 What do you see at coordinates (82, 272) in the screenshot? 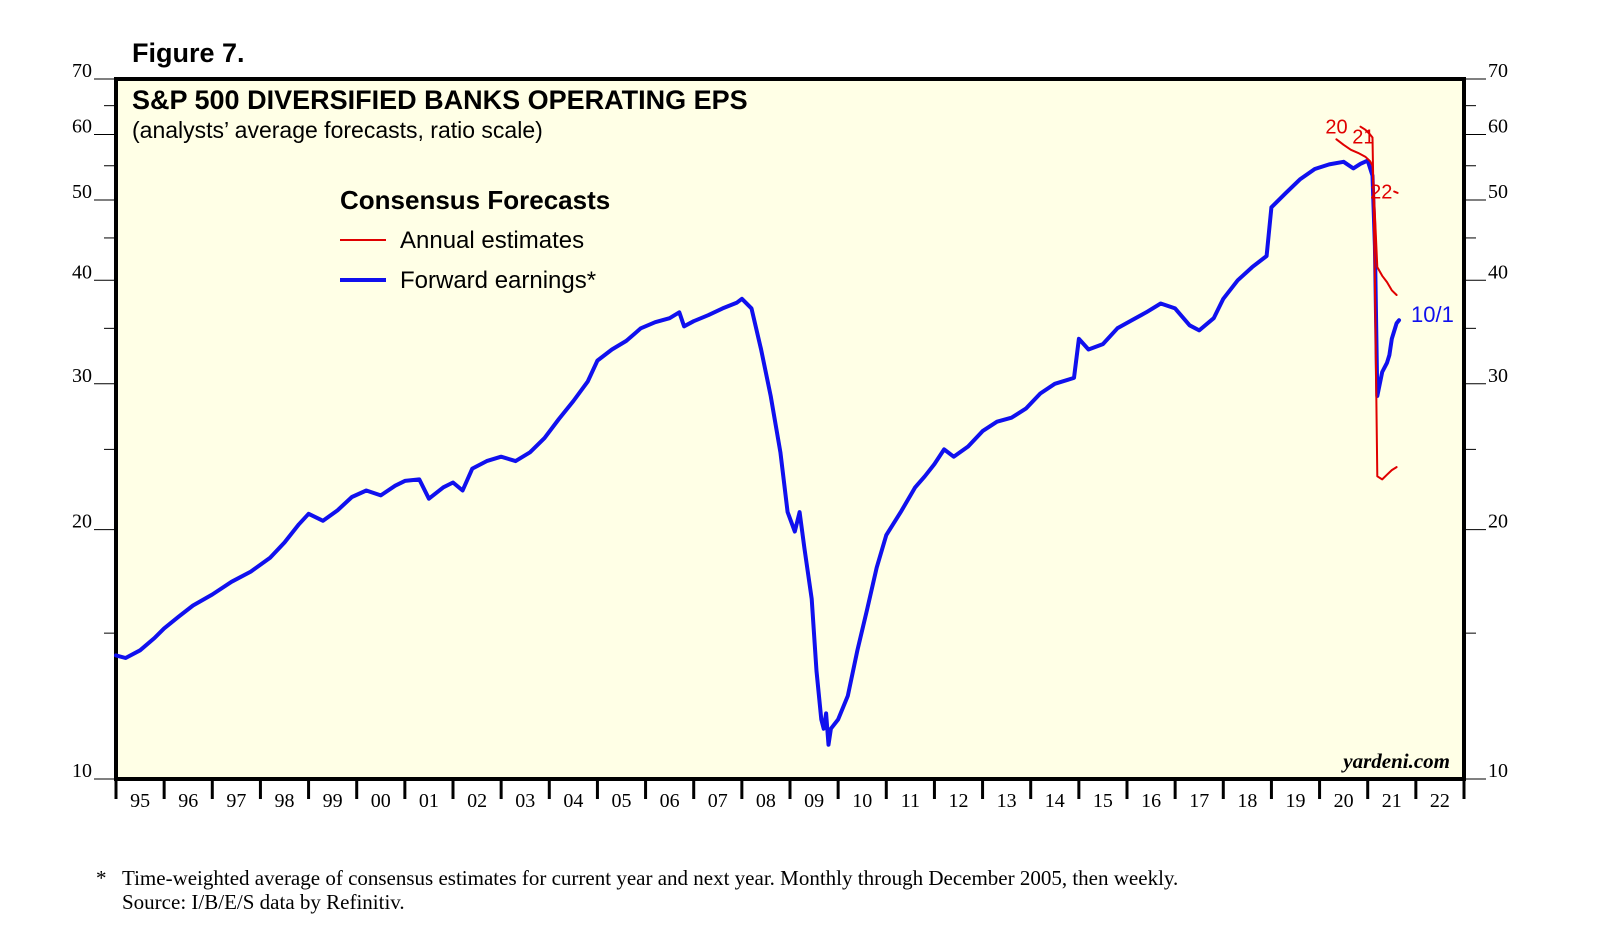
I see `y-tick-label-left: 40` at bounding box center [82, 272].